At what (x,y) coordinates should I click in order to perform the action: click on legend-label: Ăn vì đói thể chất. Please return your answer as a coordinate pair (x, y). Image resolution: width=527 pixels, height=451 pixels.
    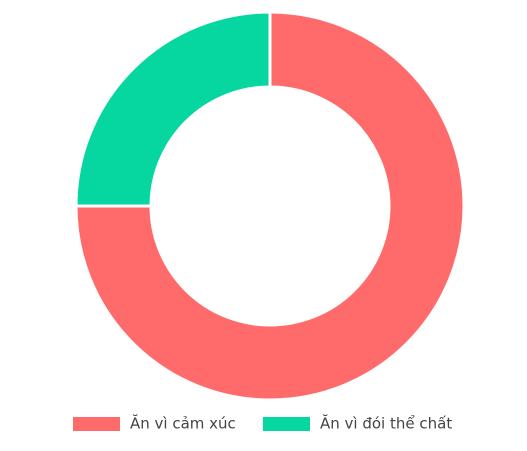
    Looking at the image, I should click on (386, 423).